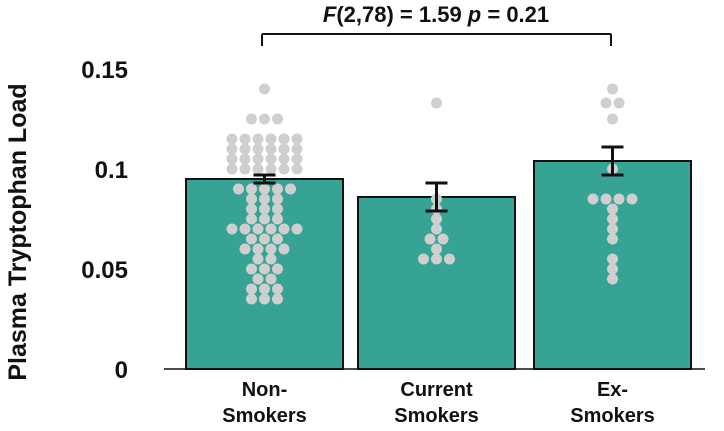  I want to click on p-symbol: p, so click(474, 14).